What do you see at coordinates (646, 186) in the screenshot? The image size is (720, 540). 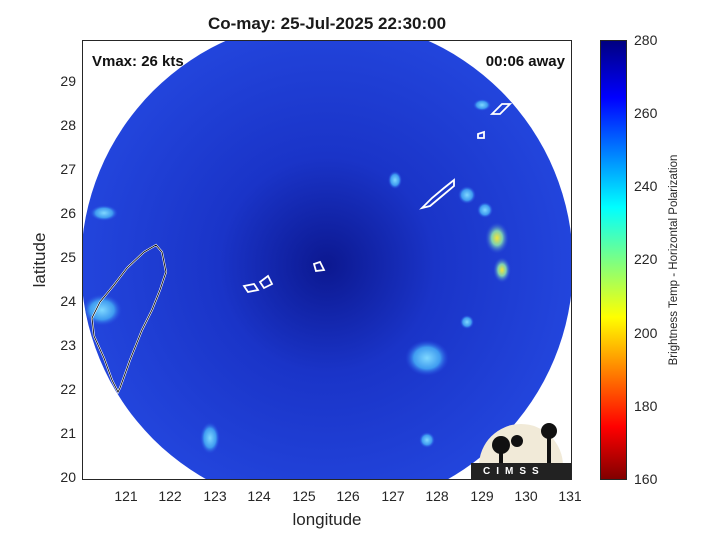 I see `colorbar-tick-label: 240` at bounding box center [646, 186].